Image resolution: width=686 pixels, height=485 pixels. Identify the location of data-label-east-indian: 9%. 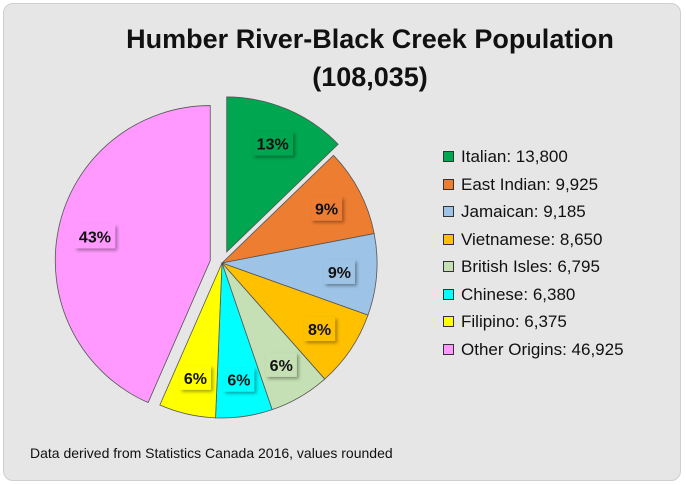
(327, 208).